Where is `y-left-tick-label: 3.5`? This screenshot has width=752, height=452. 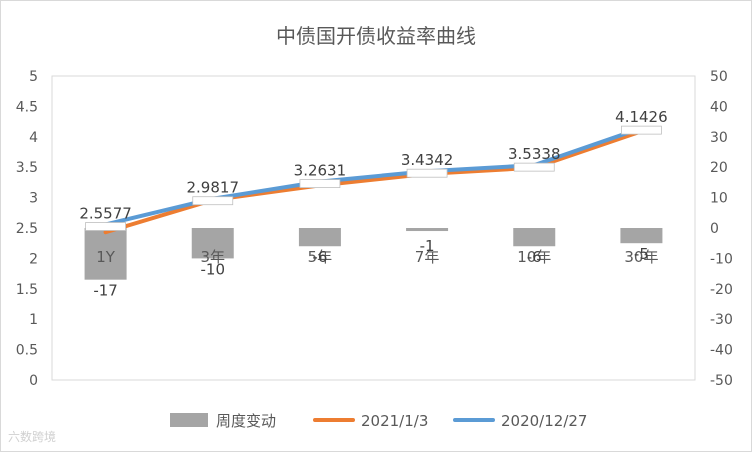
y-left-tick-label: 3.5 is located at coordinates (27, 168).